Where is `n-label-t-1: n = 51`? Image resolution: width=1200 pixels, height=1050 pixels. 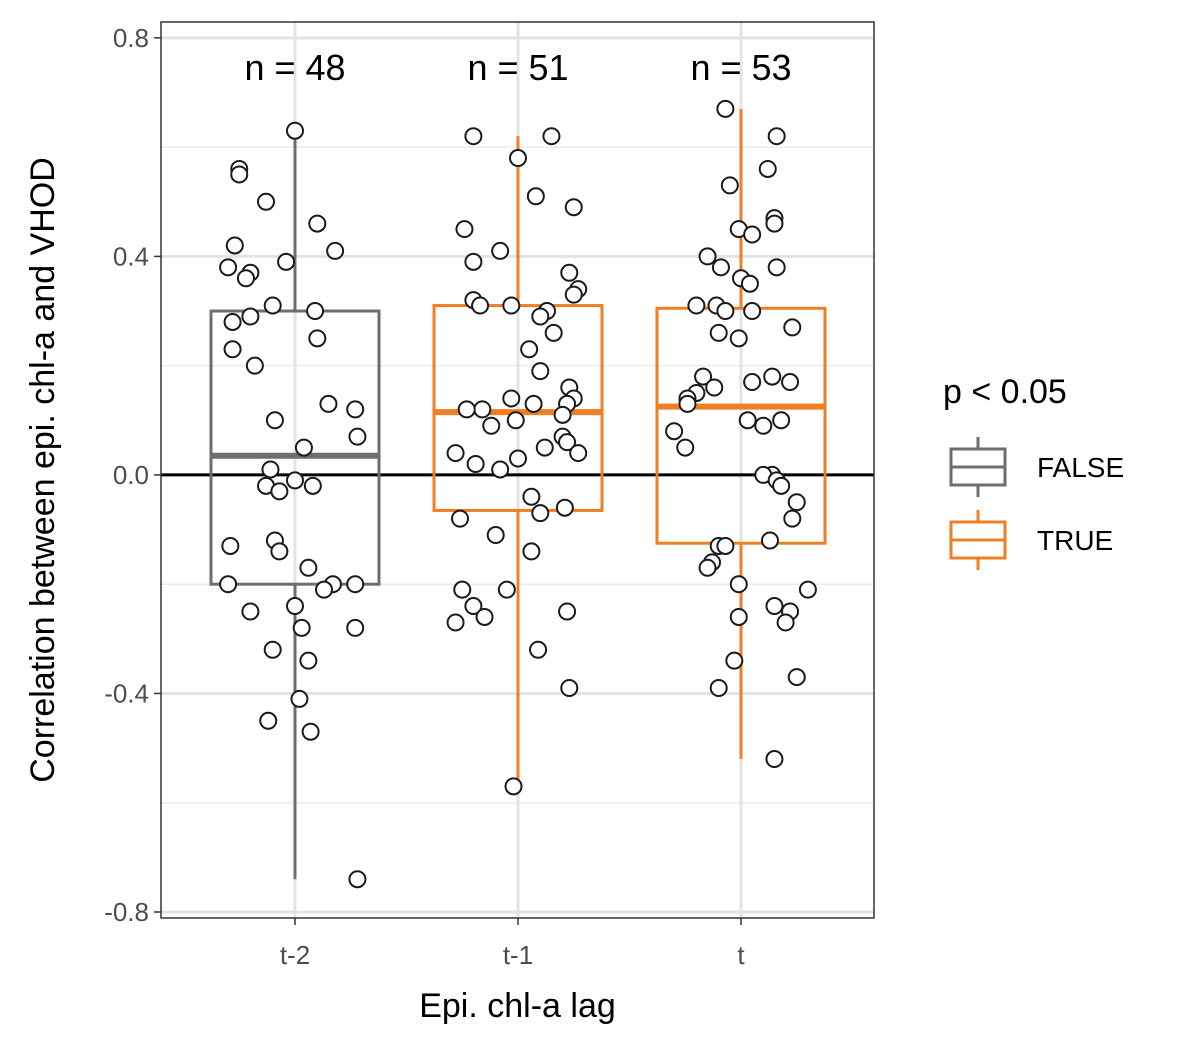
n-label-t-1: n = 51 is located at coordinates (517, 67).